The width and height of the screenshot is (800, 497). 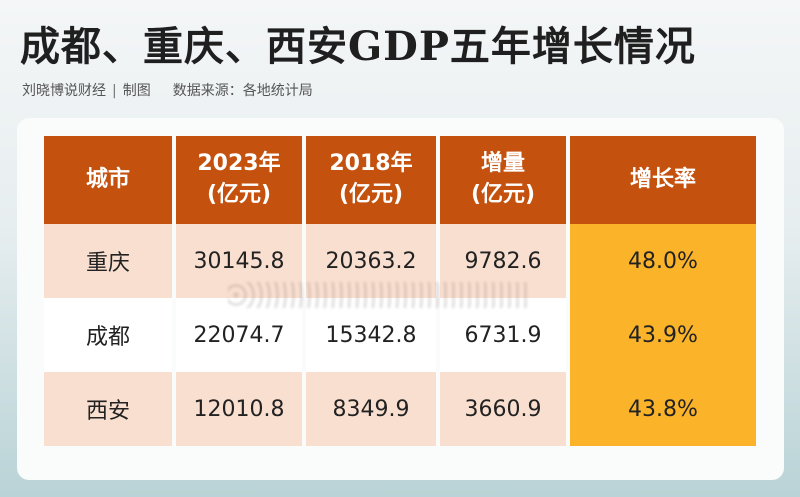 I want to click on credit-author: 刘晓博说财经, so click(x=64, y=91).